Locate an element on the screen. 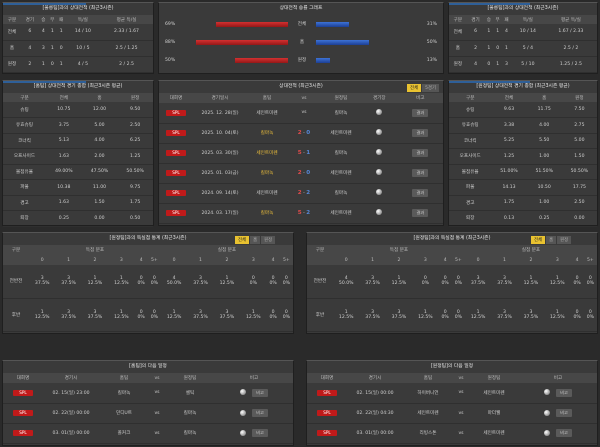  home-team: 던디U트 is located at coordinates (124, 413).